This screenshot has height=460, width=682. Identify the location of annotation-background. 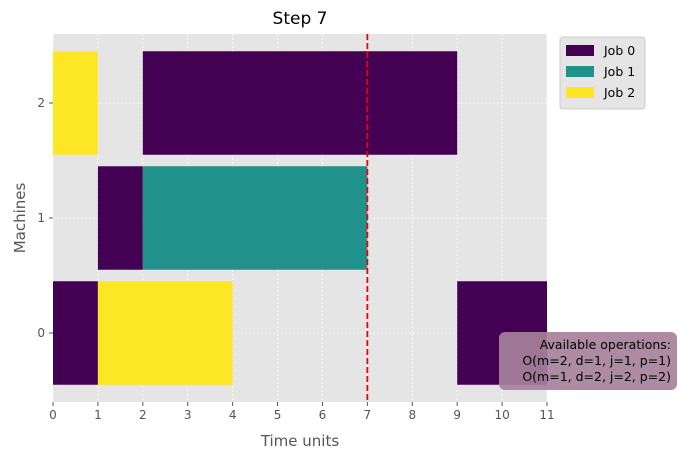
(588, 361).